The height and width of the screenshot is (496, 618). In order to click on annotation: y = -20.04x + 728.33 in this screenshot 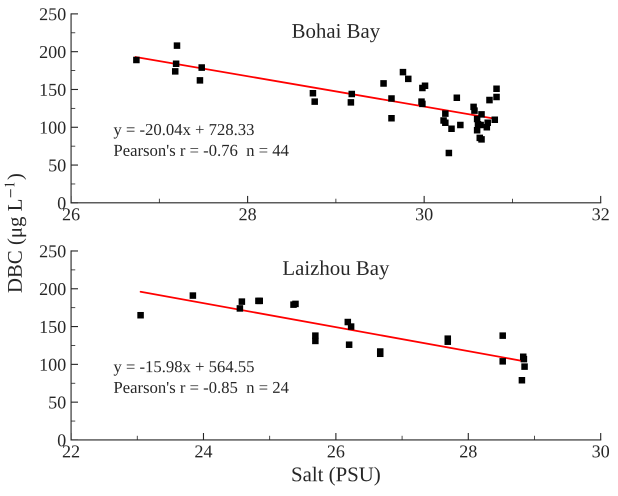, I will do `click(184, 131)`.